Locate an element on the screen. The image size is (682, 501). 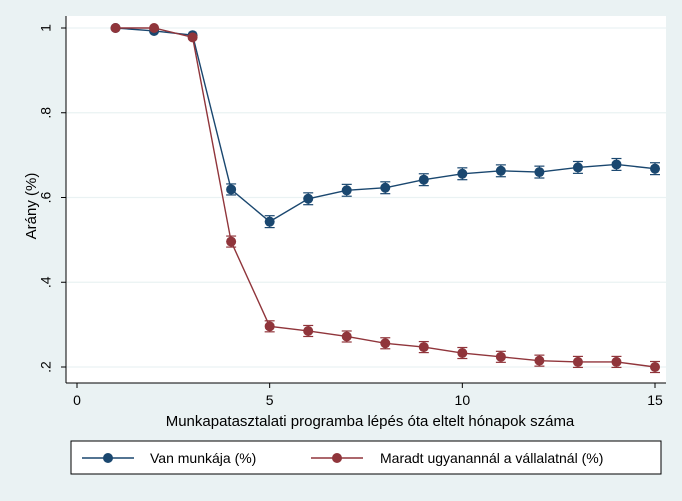
y-tick-label: .8 is located at coordinates (46, 113).